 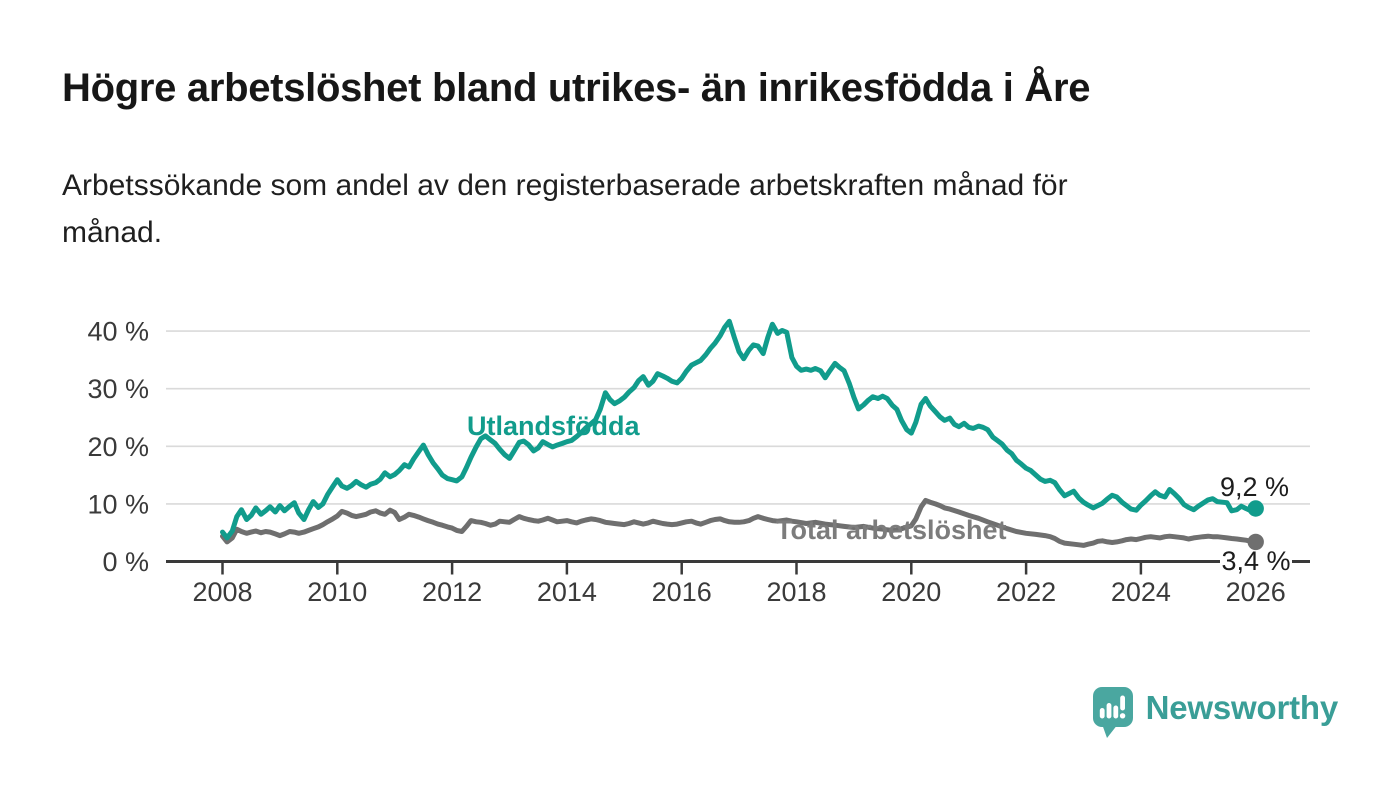 What do you see at coordinates (1122, 716) in the screenshot?
I see `logo-exclamation-dot` at bounding box center [1122, 716].